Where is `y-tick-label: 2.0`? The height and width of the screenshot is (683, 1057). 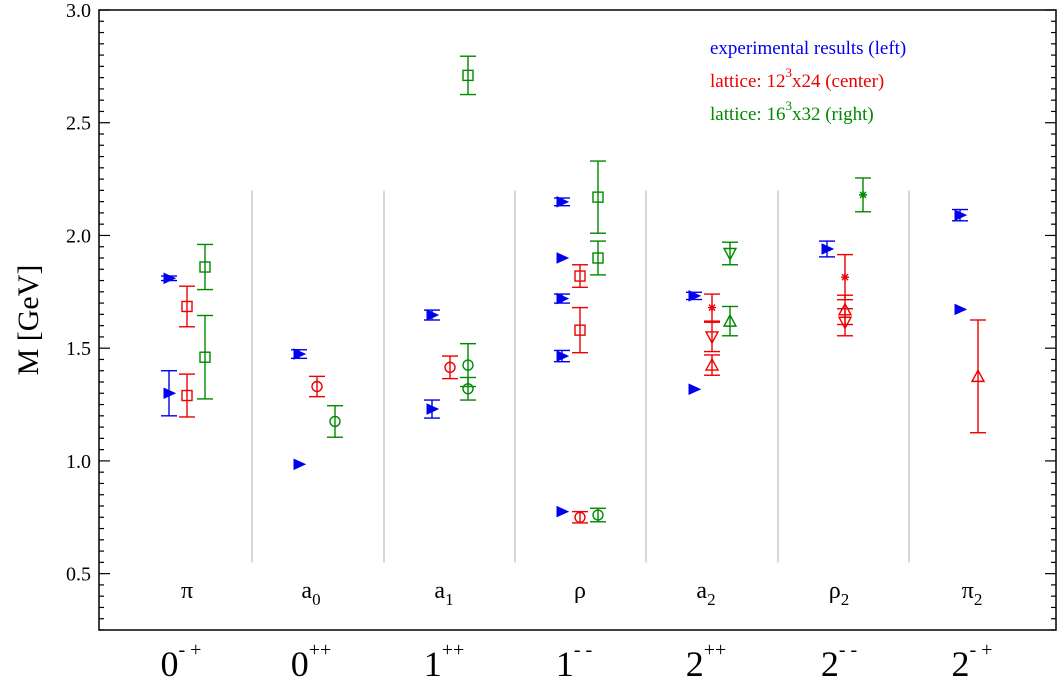 y-tick-label: 2.0 is located at coordinates (78, 236).